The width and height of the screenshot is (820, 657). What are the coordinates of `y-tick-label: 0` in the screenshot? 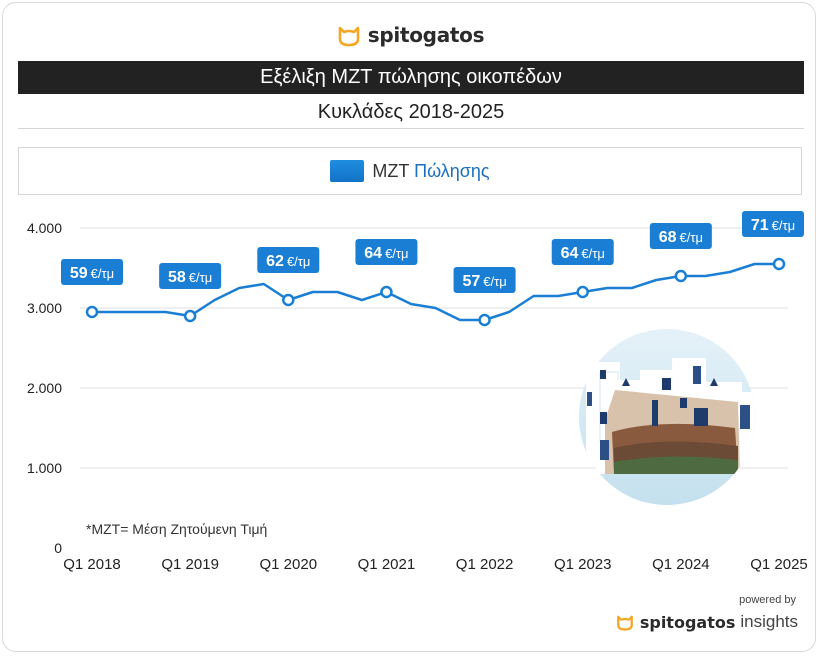 It's located at (58, 548).